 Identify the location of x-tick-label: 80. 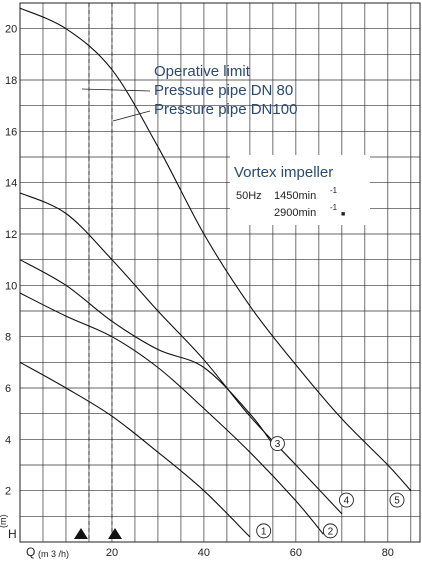
(388, 553).